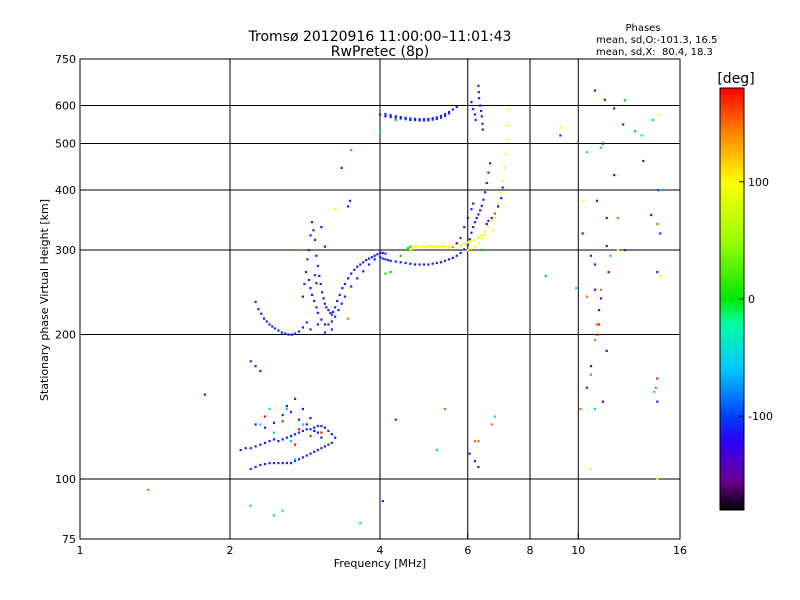 The image size is (800, 600). Describe the element at coordinates (80, 550) in the screenshot. I see `x-tick-label: 1` at that location.